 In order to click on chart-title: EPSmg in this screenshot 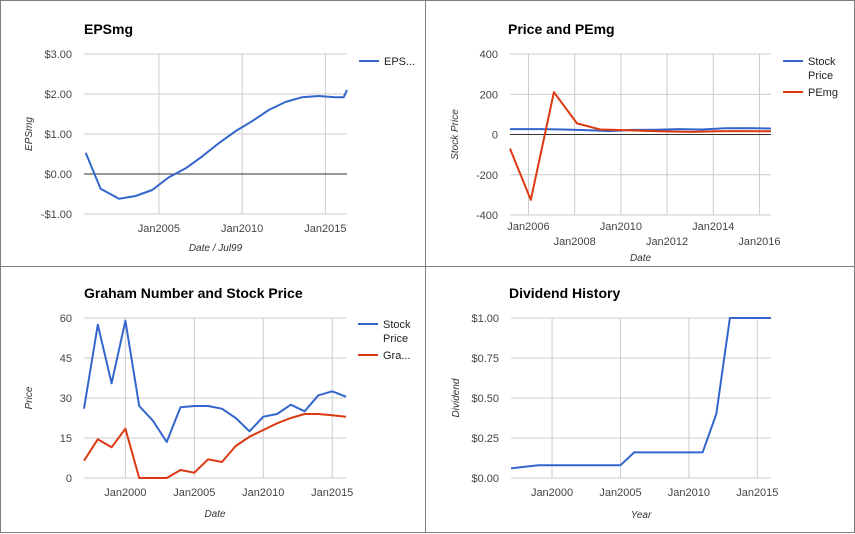, I will do `click(108, 29)`.